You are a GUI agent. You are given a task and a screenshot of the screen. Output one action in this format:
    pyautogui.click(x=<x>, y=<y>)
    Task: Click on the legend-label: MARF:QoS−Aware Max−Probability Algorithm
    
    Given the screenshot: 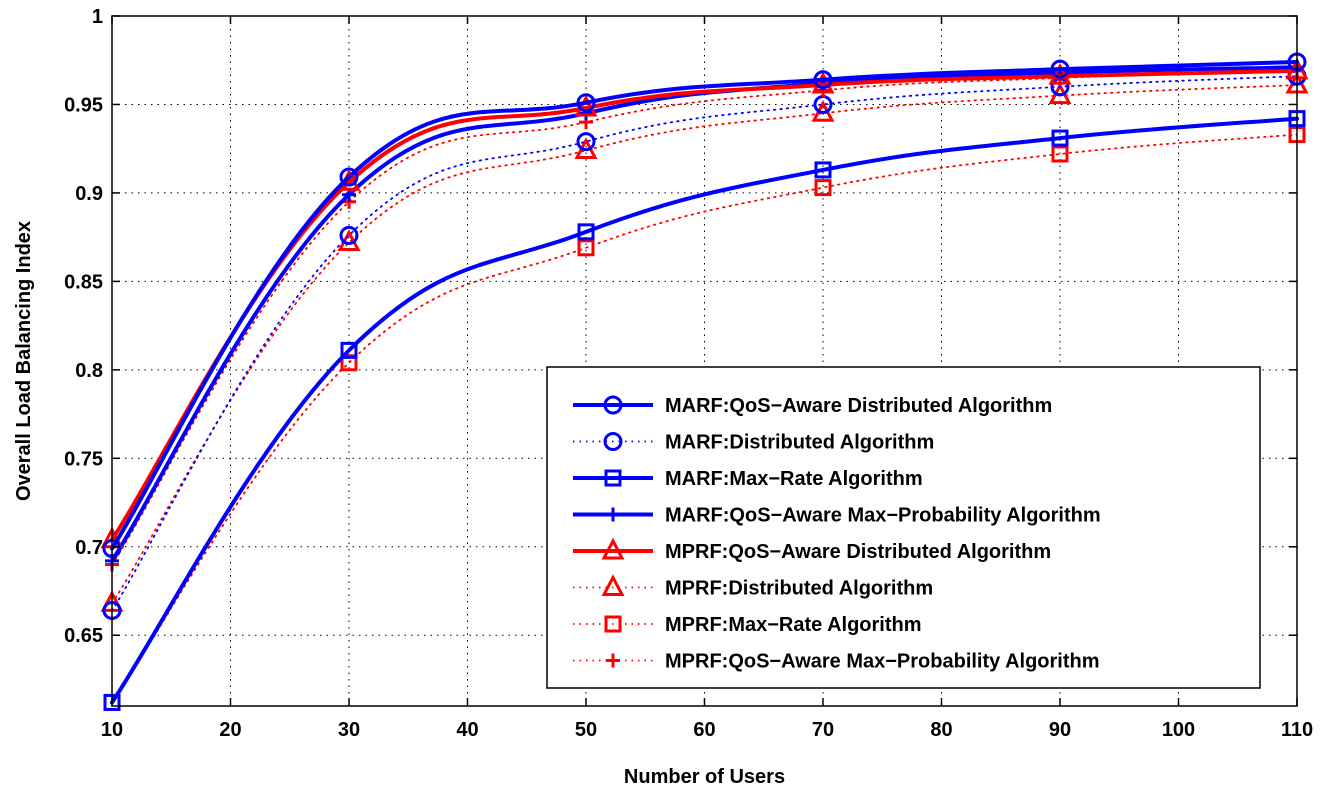 What is the action you would take?
    pyautogui.click(x=883, y=516)
    